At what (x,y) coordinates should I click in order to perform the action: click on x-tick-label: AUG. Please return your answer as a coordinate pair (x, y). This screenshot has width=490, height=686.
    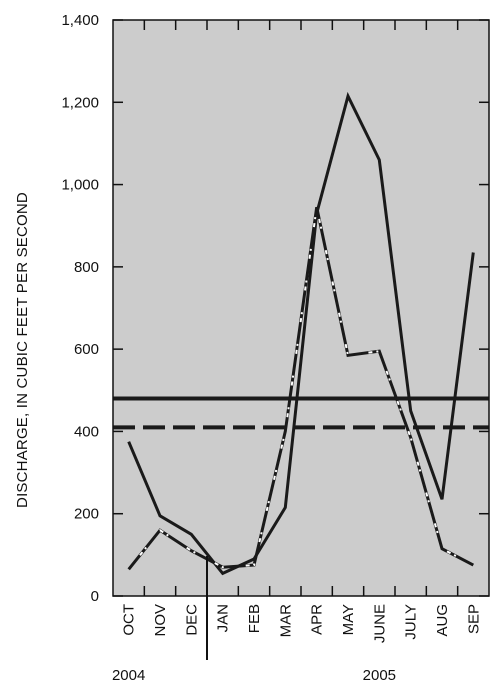
    Looking at the image, I should click on (442, 620).